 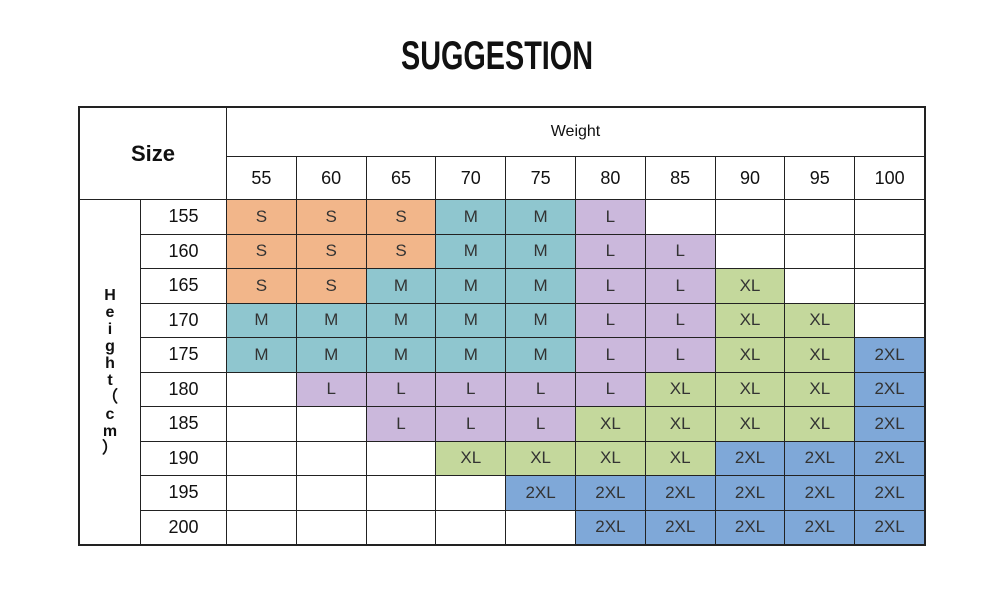 I want to click on height-label-char: c, so click(x=110, y=414).